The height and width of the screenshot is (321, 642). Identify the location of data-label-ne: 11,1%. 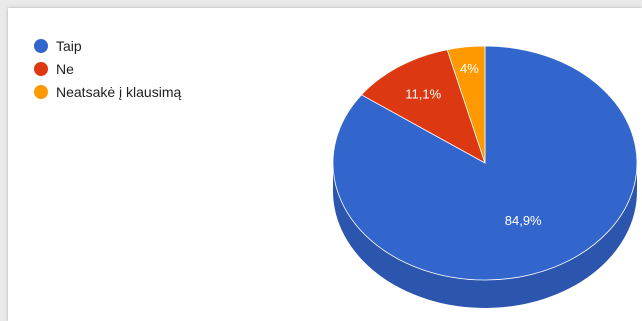
(423, 94).